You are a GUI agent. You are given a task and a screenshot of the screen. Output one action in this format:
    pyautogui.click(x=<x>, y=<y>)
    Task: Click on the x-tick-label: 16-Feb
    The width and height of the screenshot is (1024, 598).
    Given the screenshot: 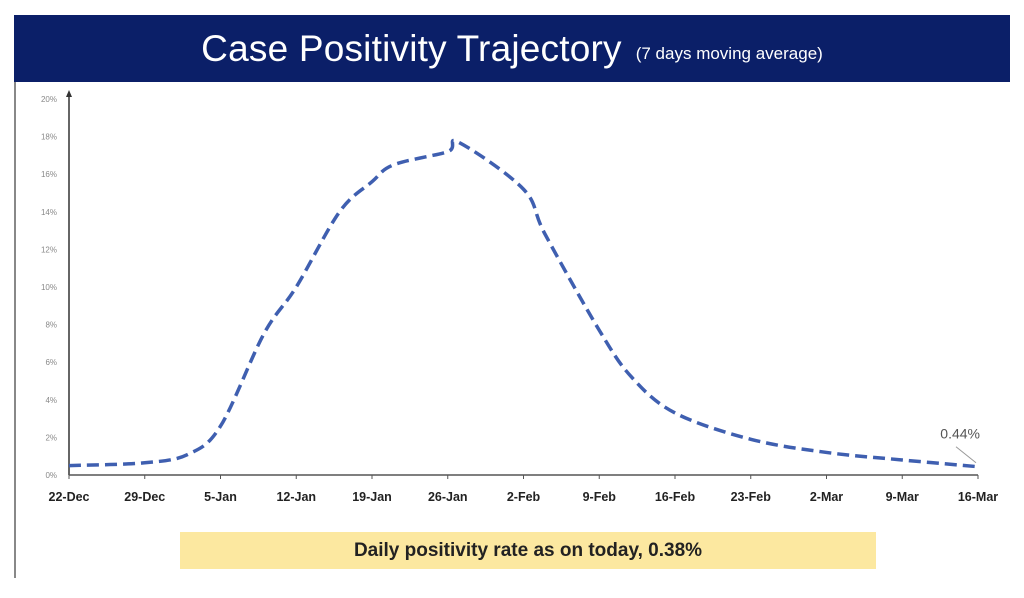 What is the action you would take?
    pyautogui.click(x=675, y=497)
    